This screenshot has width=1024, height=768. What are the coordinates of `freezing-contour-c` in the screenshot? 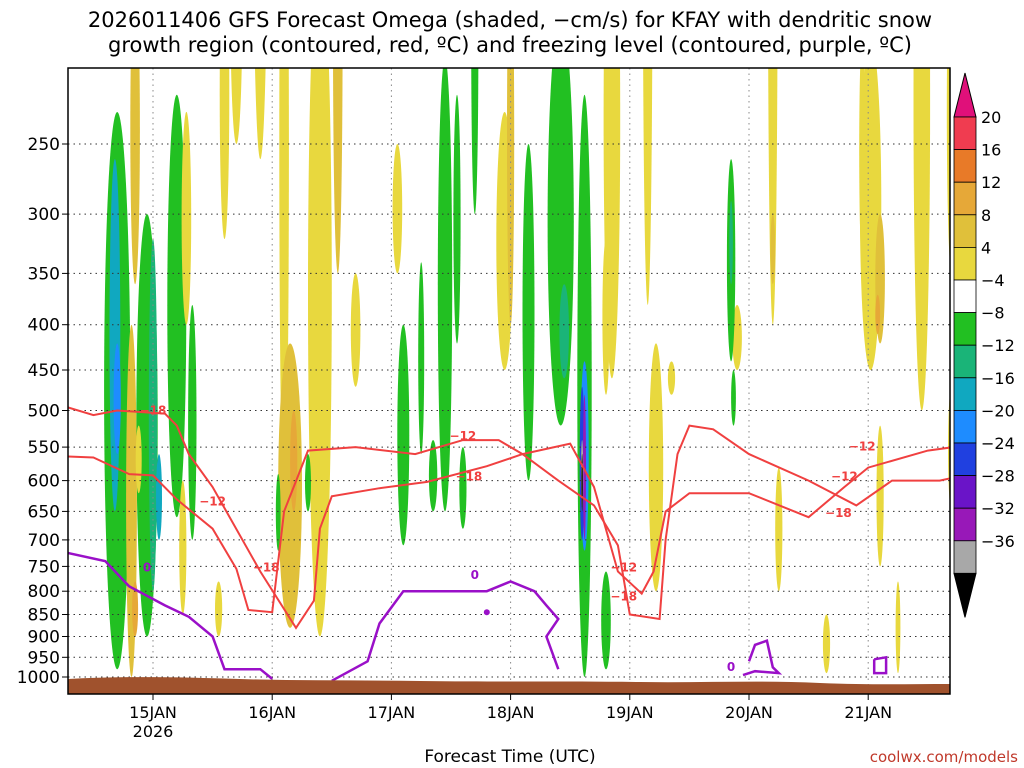 It's located at (762, 658).